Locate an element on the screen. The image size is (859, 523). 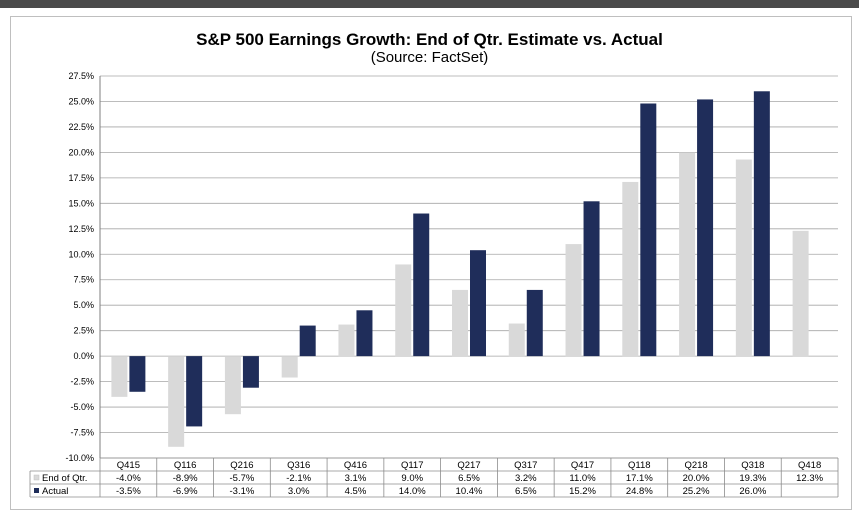
y-tick-label: 20.0% is located at coordinates (81, 152).